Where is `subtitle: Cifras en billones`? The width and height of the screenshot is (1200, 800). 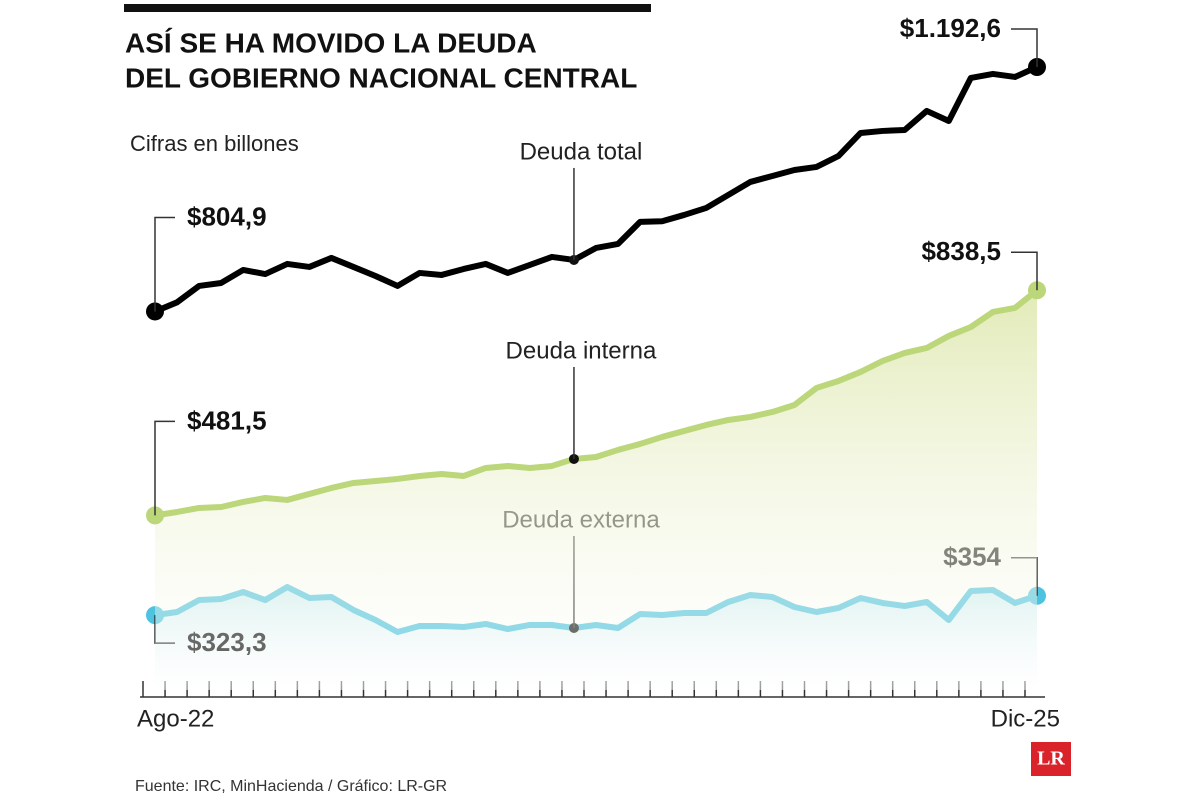 subtitle: Cifras en billones is located at coordinates (214, 143).